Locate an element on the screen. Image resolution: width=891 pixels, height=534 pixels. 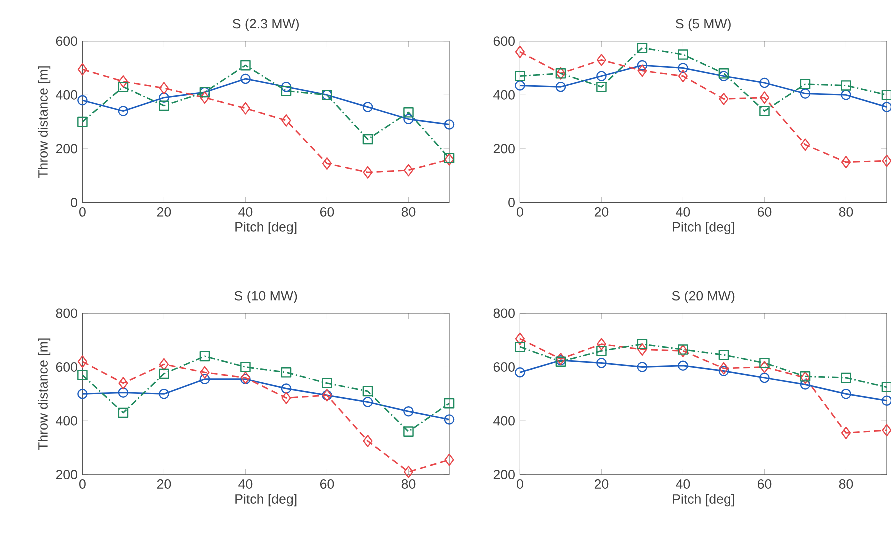
chart-title: S (5 MW) is located at coordinates (703, 25).